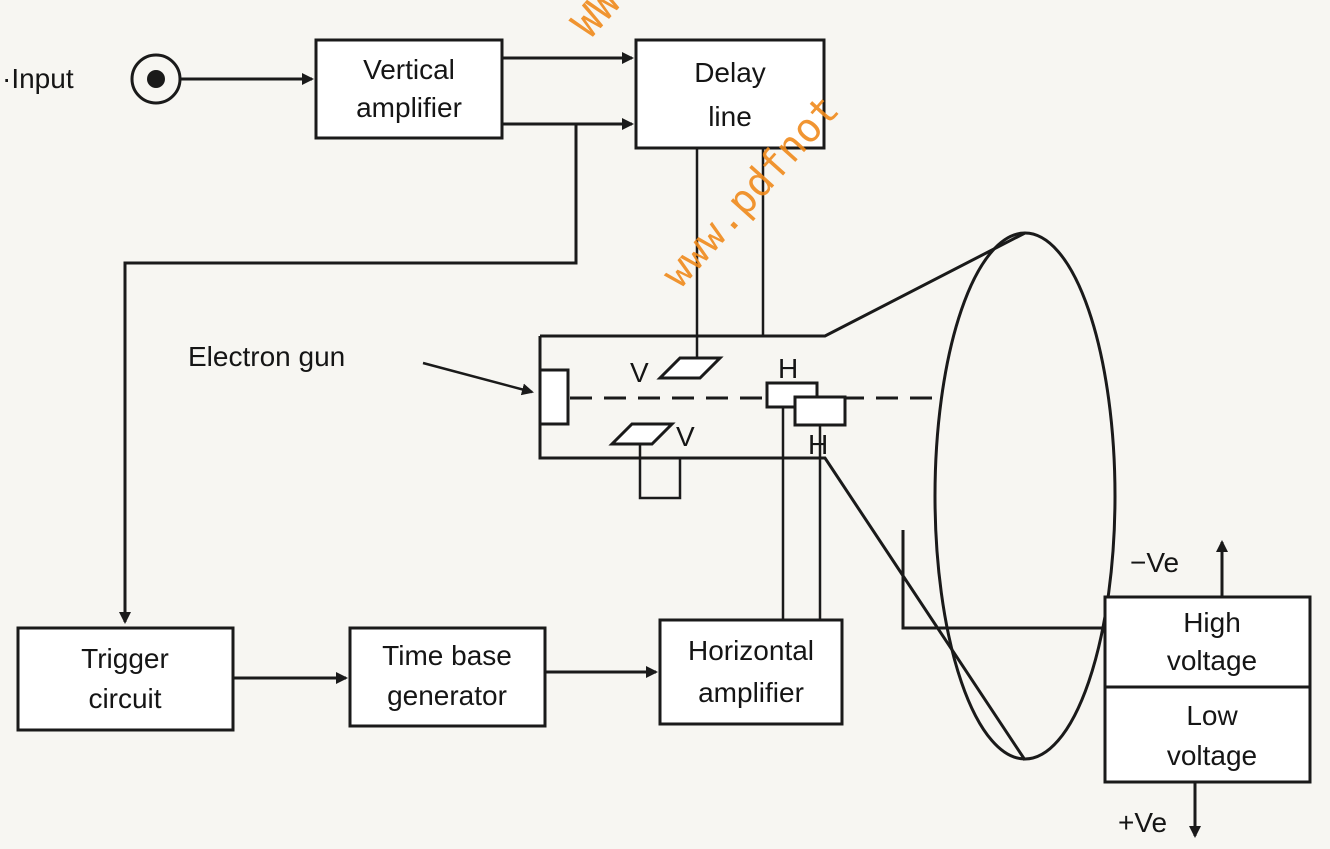  I want to click on vertical-amplifier-block: Vertical amplifier, so click(409, 89).